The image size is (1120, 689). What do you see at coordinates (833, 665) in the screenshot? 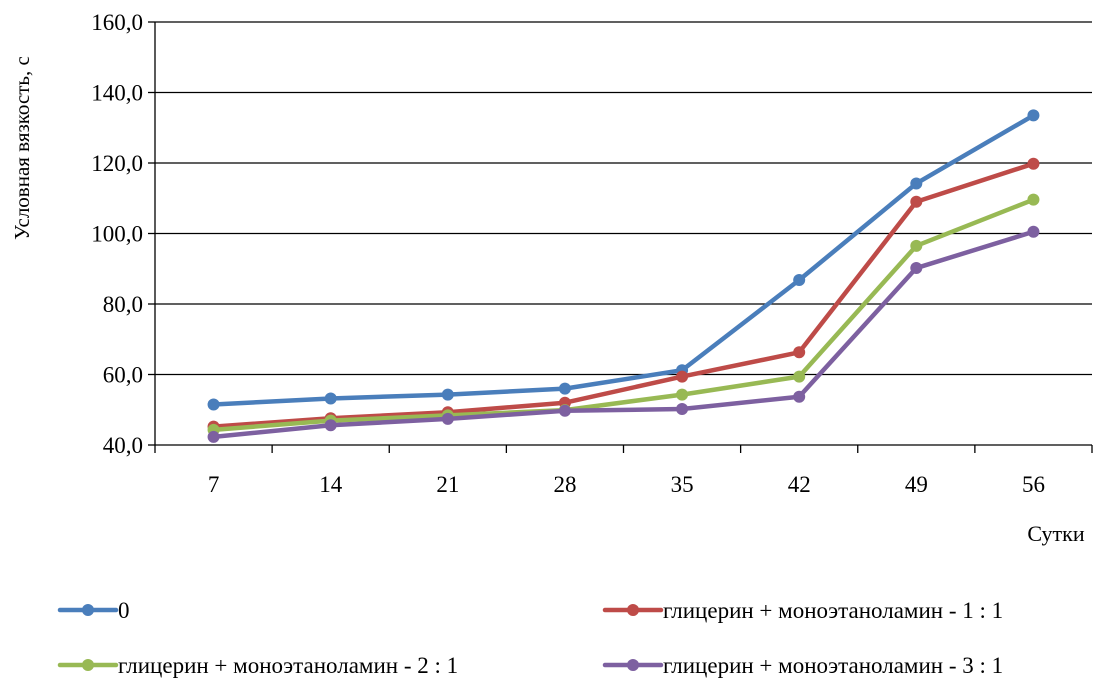
I see `legend-label: глицерин + моноэтаноламин - 3 : 1` at bounding box center [833, 665].